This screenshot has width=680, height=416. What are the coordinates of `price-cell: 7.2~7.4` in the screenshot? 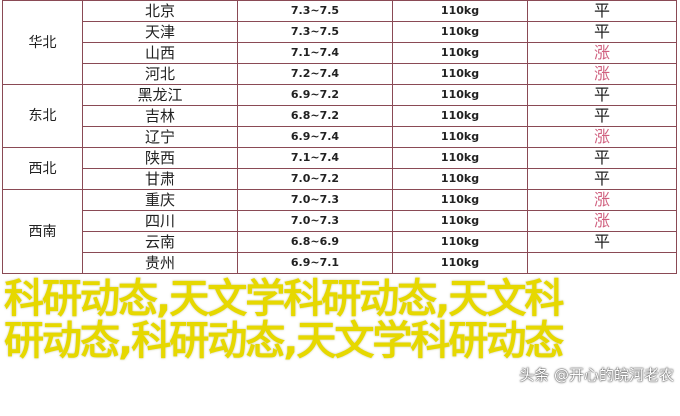 It's located at (315, 74).